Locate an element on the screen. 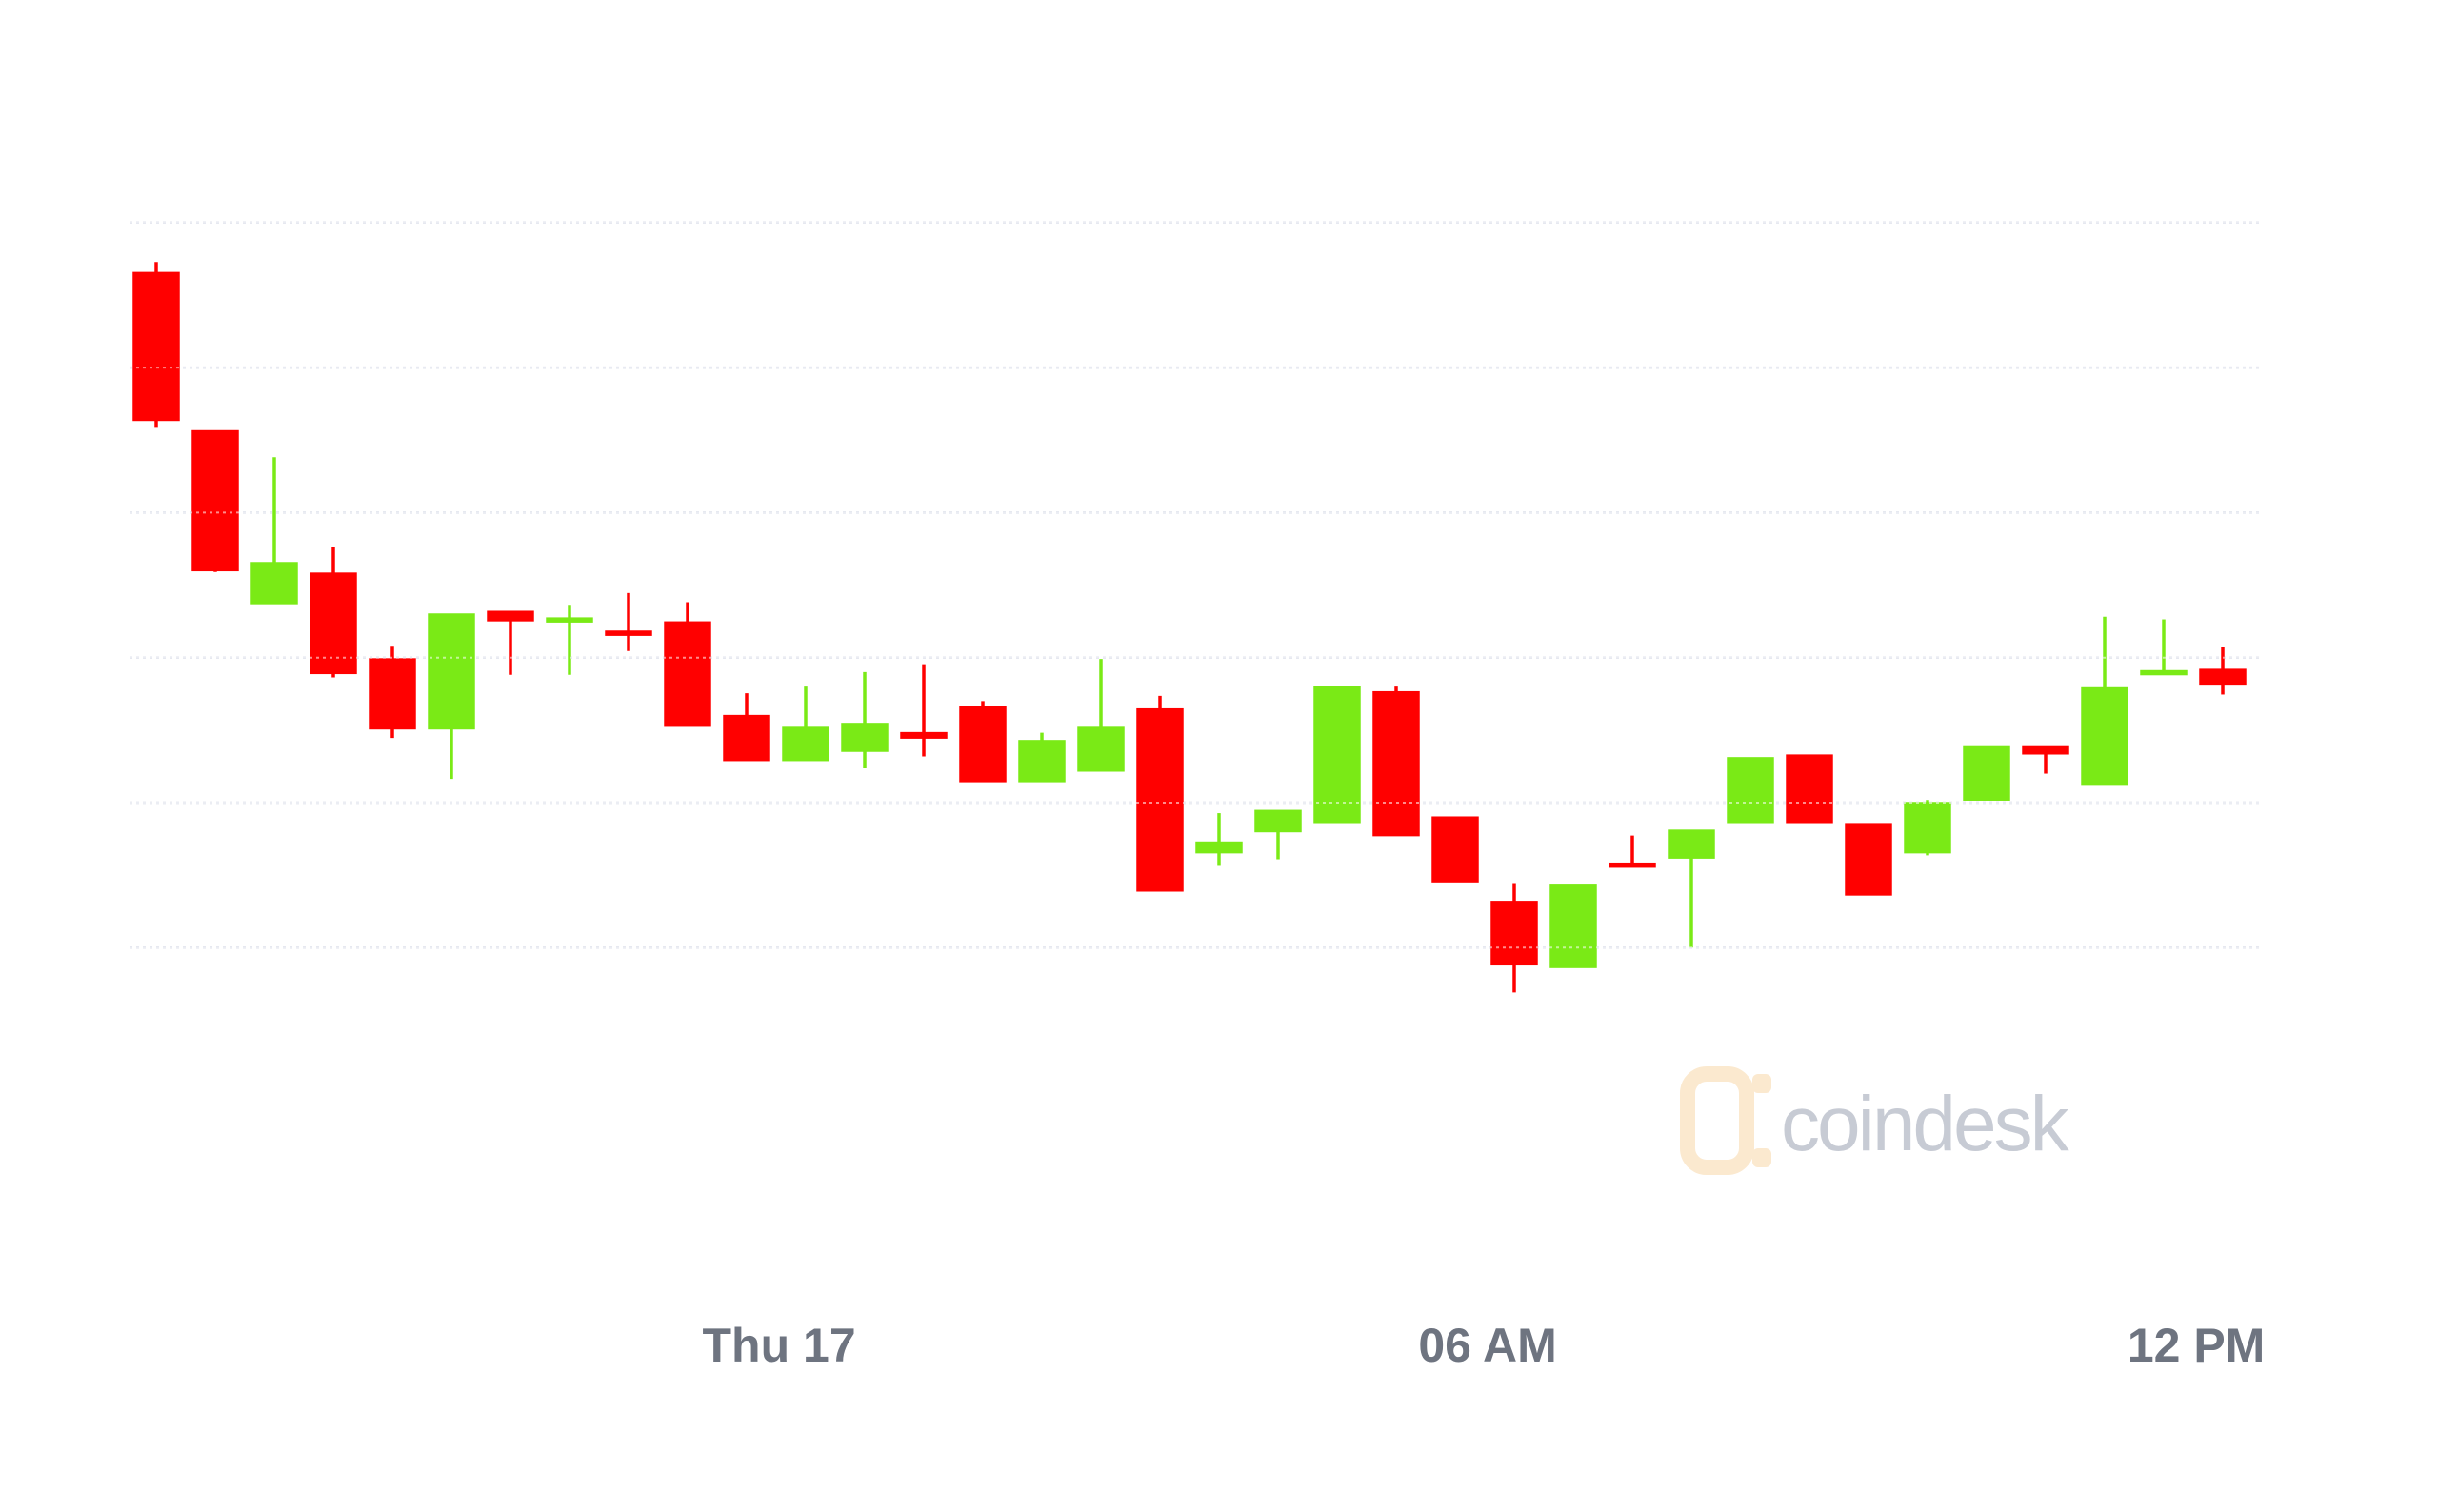  coindesk-watermark: coindesk is located at coordinates (1876, 1120).